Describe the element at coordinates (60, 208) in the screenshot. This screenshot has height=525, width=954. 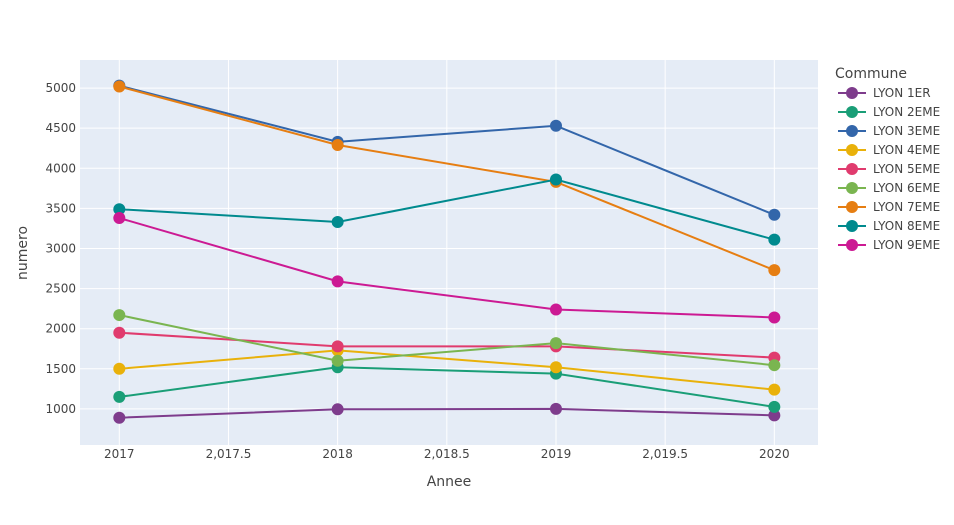
I see `y-tick-label: 3500` at that location.